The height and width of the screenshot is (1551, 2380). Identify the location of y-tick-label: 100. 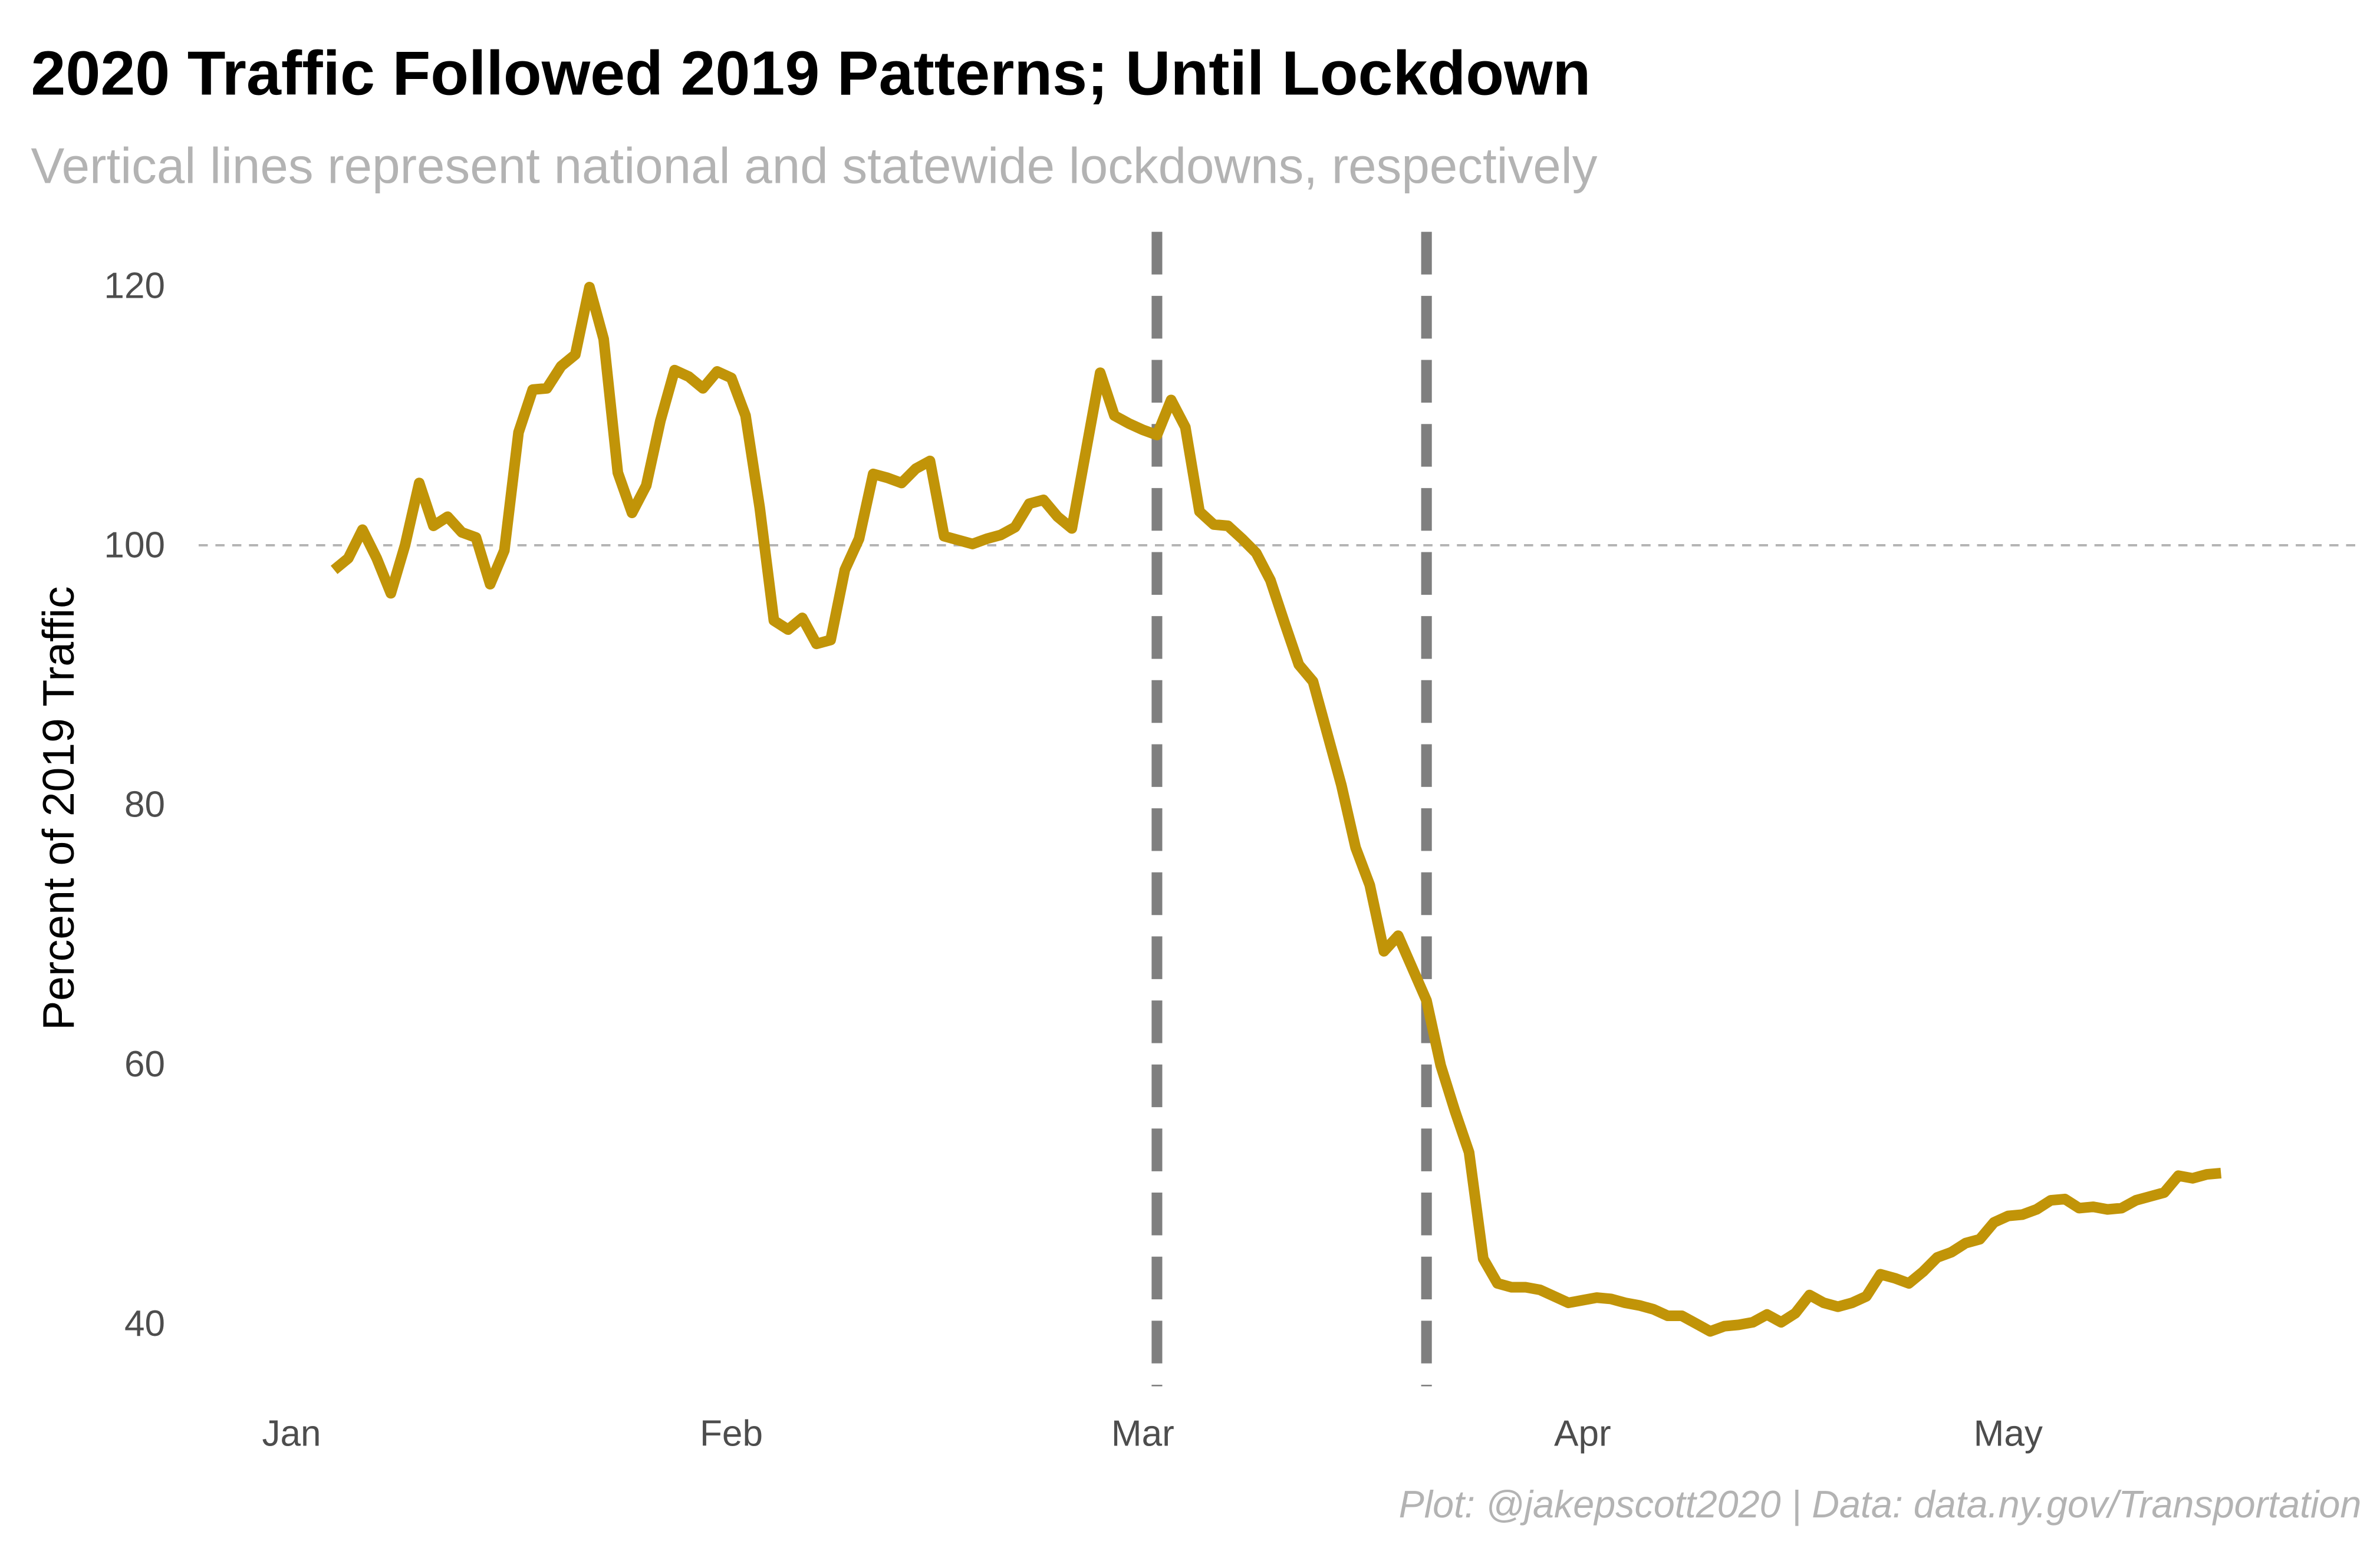
(134, 545).